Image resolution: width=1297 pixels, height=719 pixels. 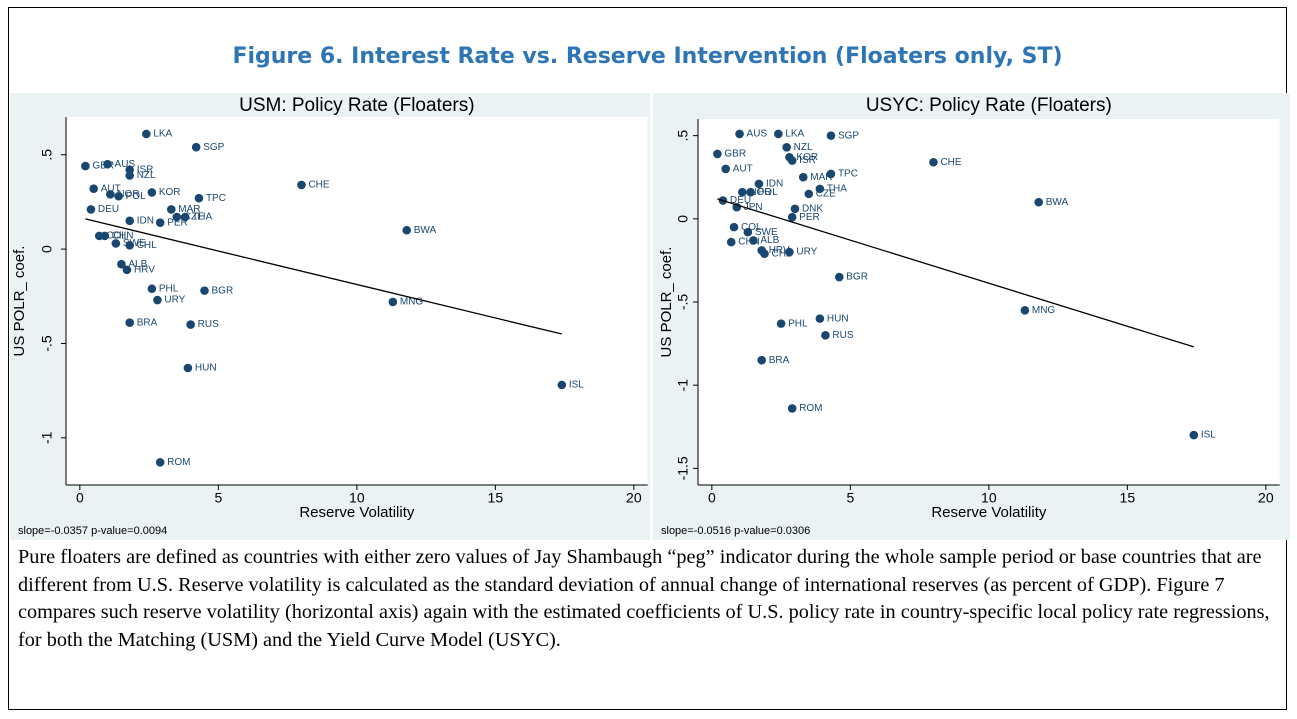 What do you see at coordinates (145, 169) in the screenshot?
I see `point-label: ISR` at bounding box center [145, 169].